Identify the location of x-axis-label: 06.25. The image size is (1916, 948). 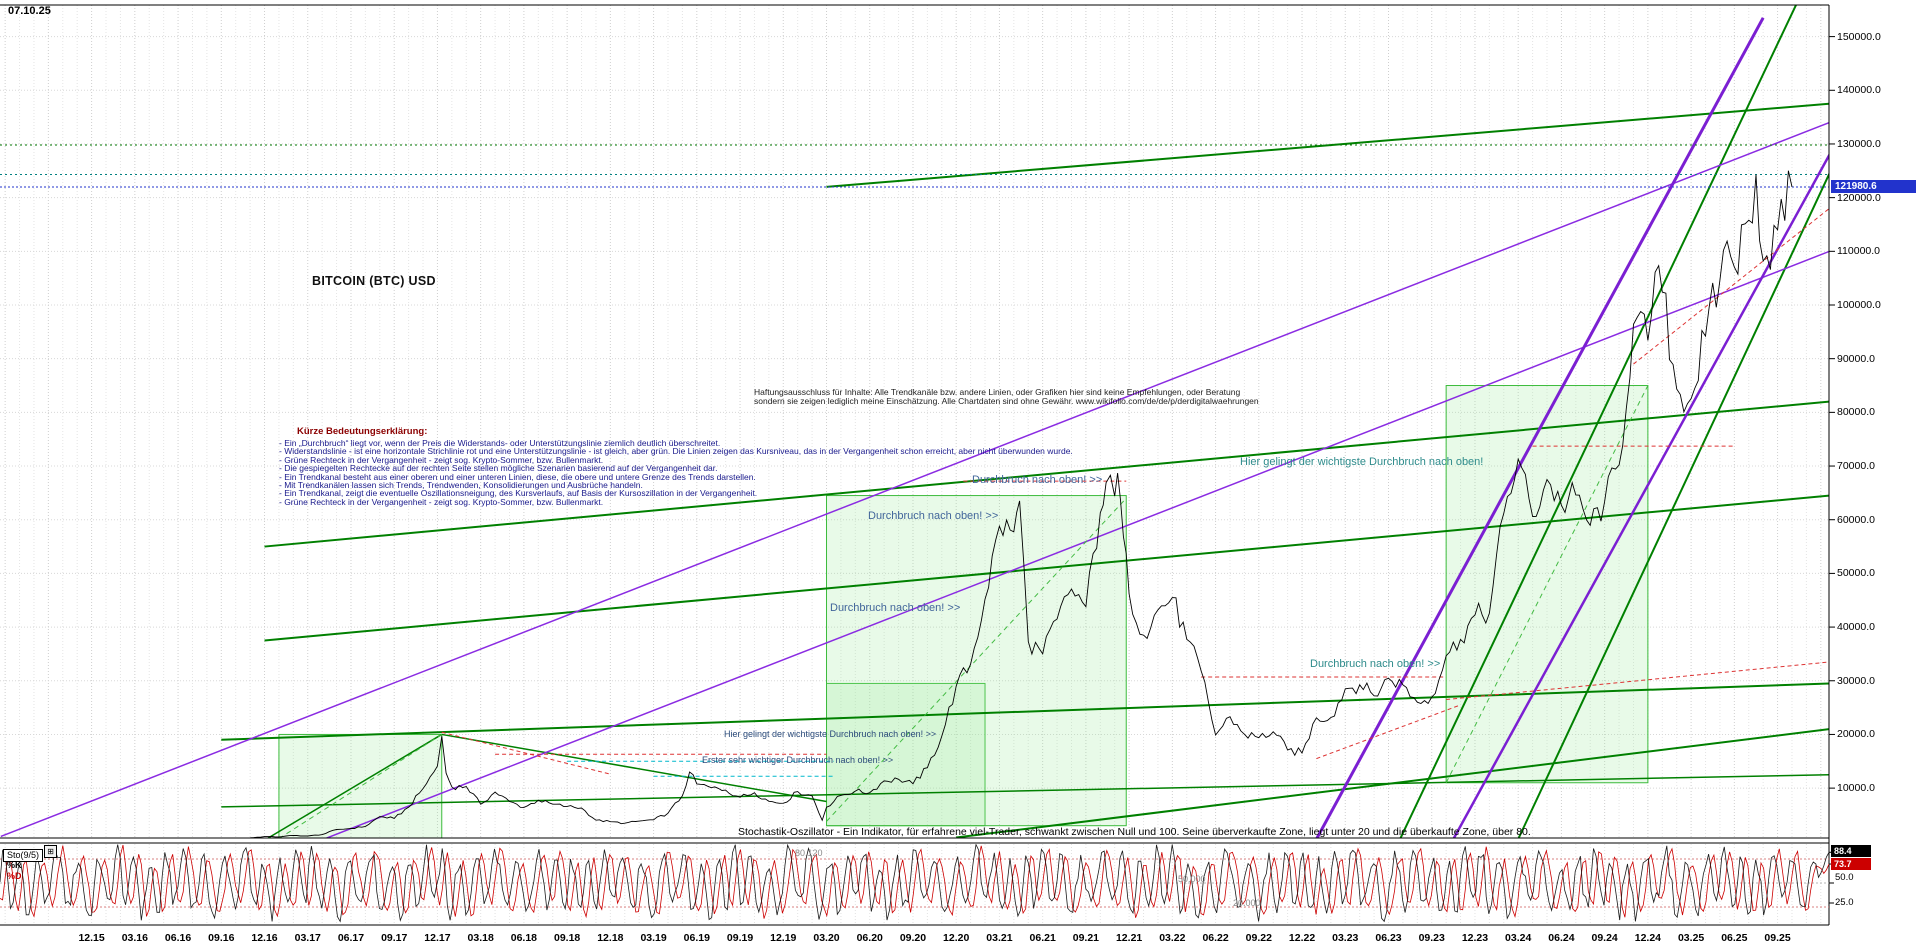
(1734, 938).